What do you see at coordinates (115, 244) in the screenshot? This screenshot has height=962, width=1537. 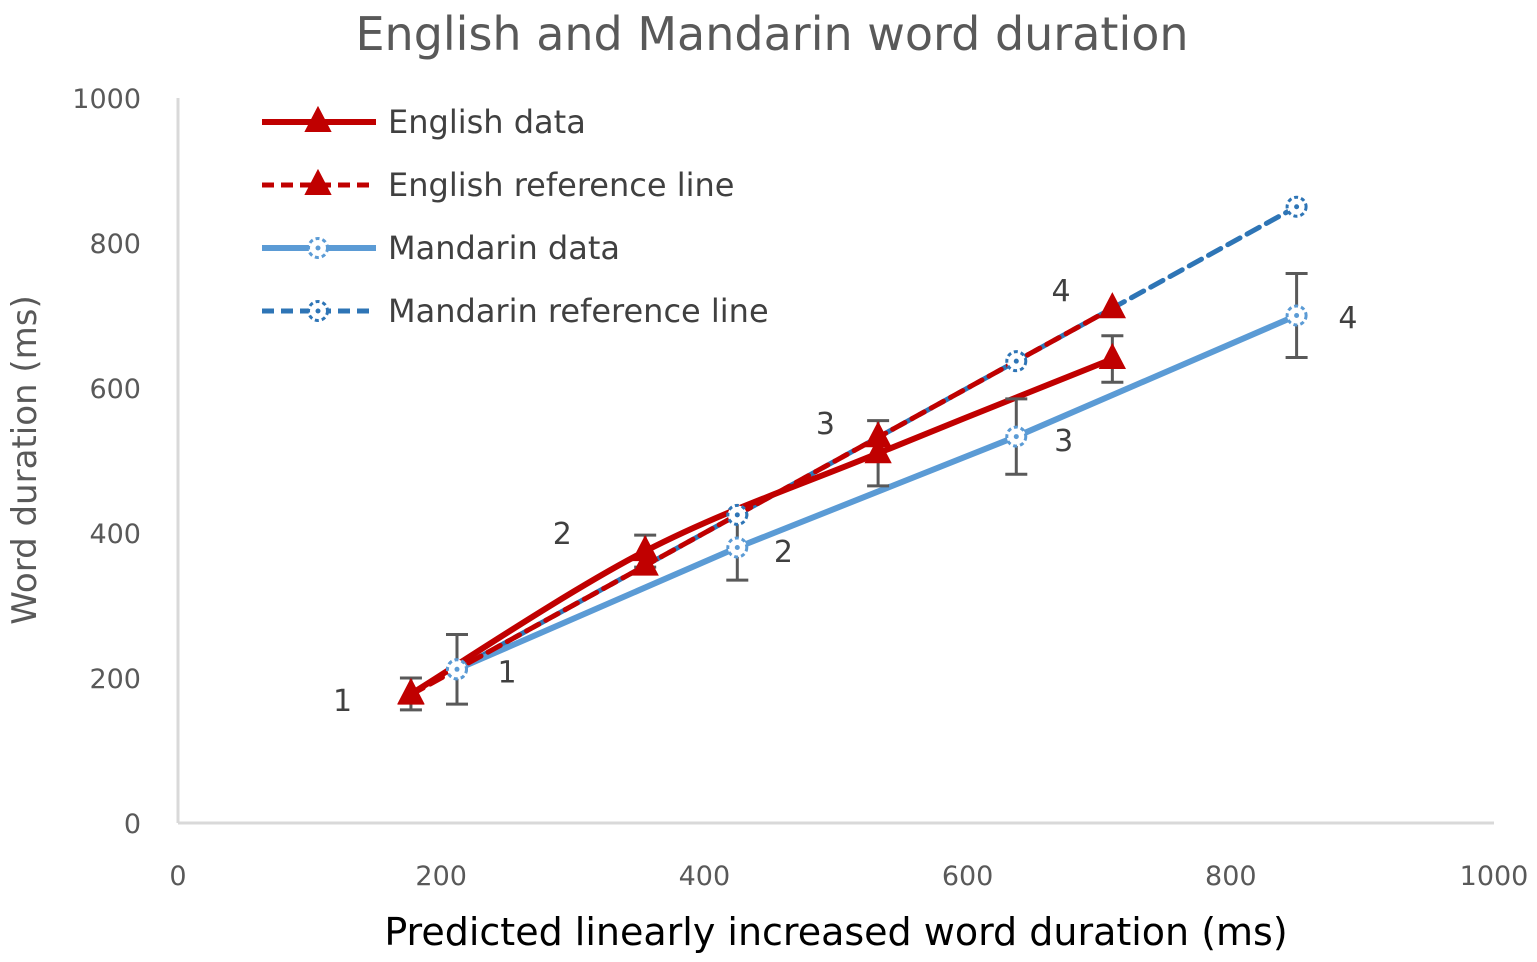 I see `y-tick-label: 800` at bounding box center [115, 244].